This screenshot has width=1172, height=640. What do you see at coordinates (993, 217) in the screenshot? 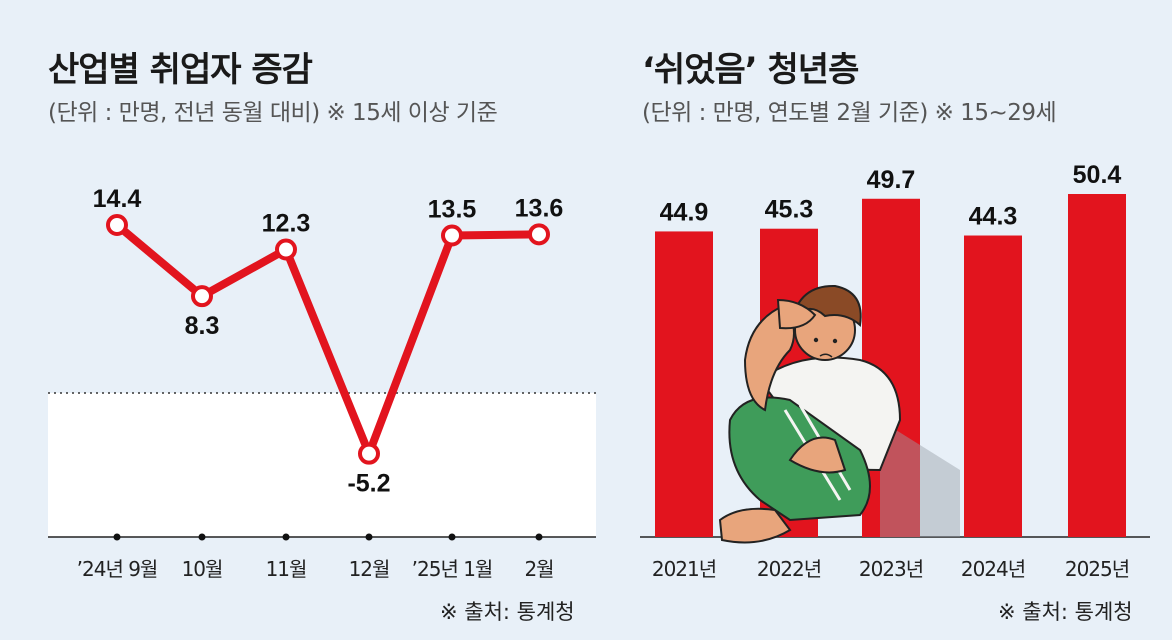
I see `bar-value-label: 44.3` at bounding box center [993, 217].